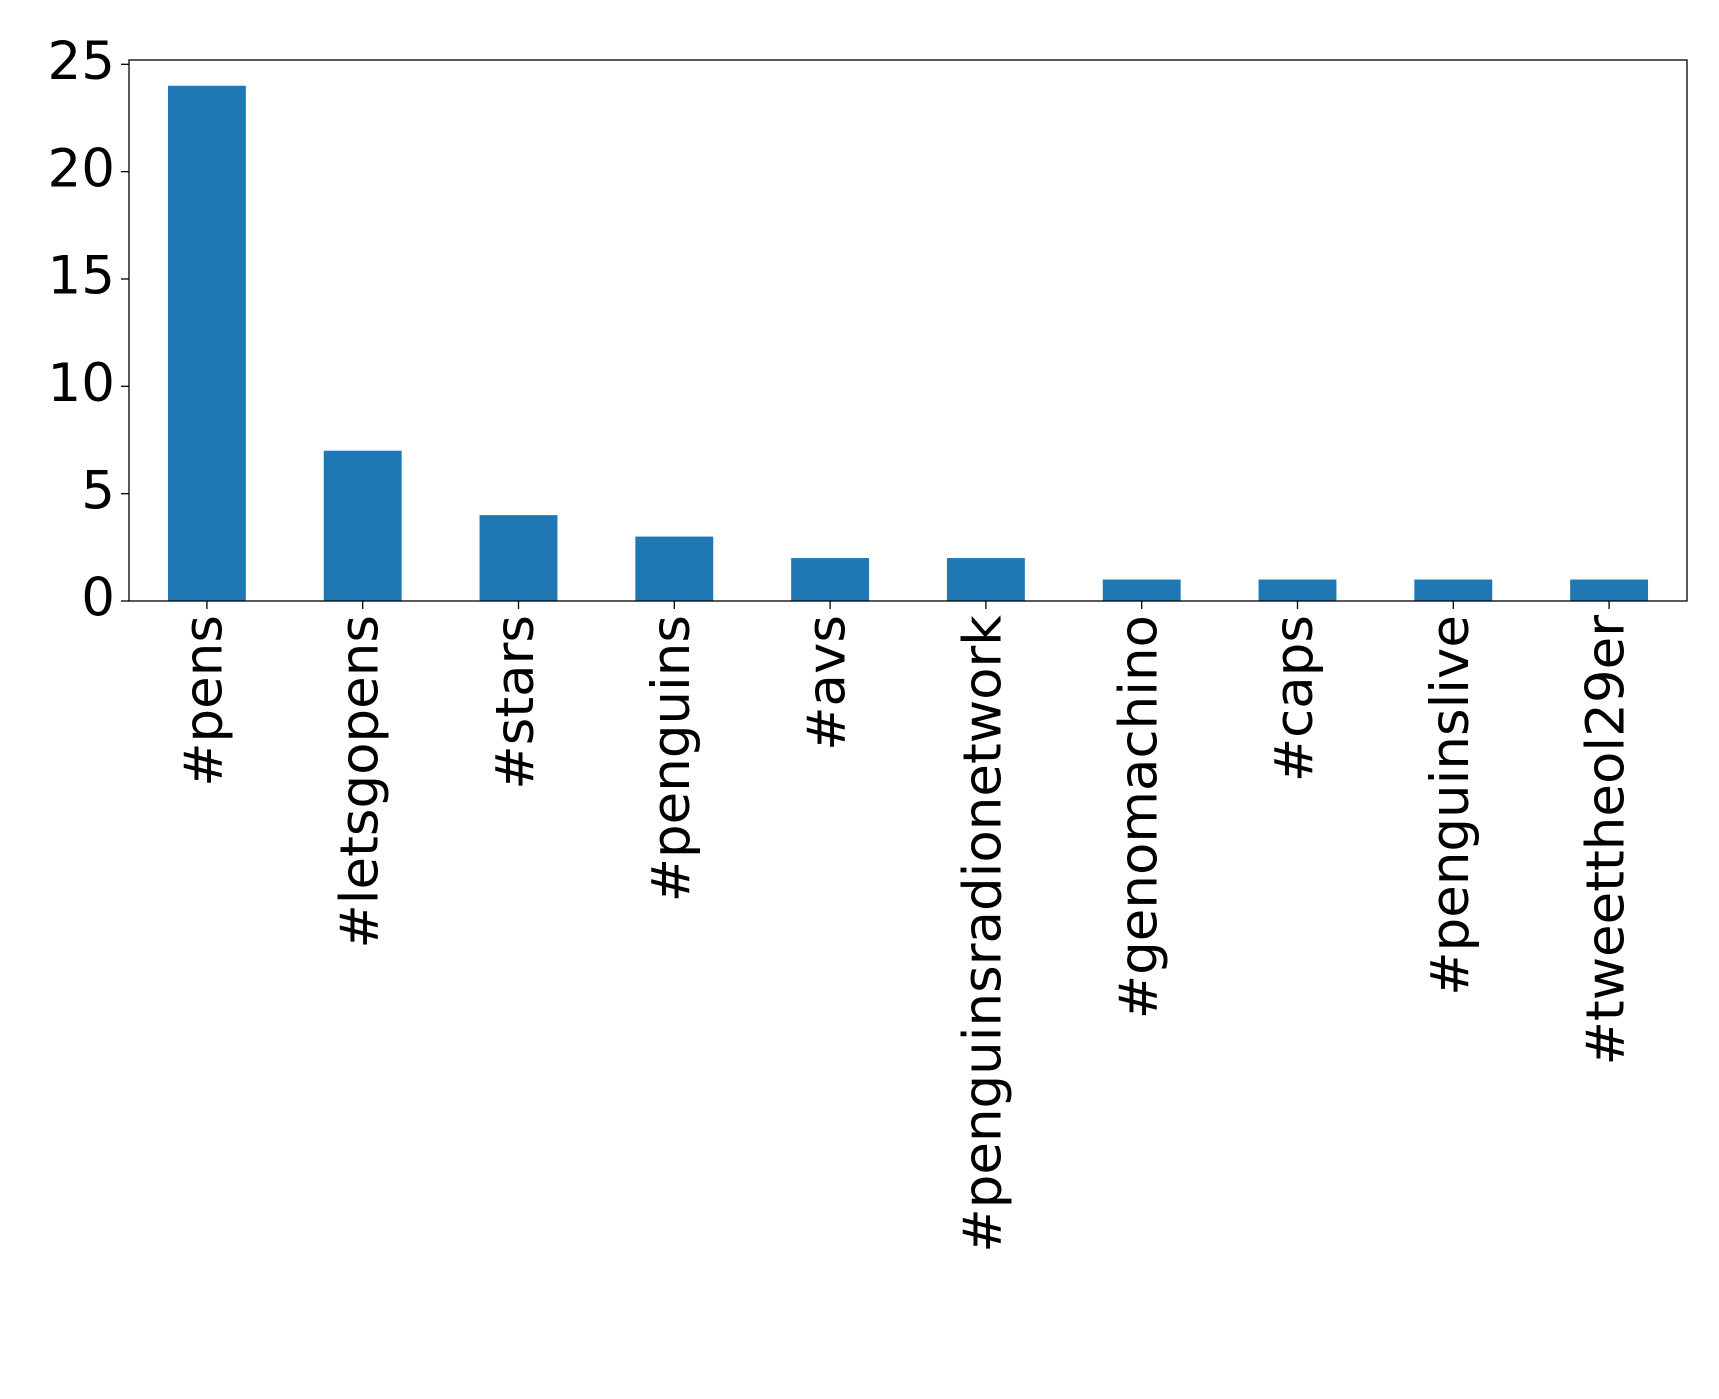 The image size is (1719, 1399). I want to click on x-tick-label: #penguins, so click(671, 758).